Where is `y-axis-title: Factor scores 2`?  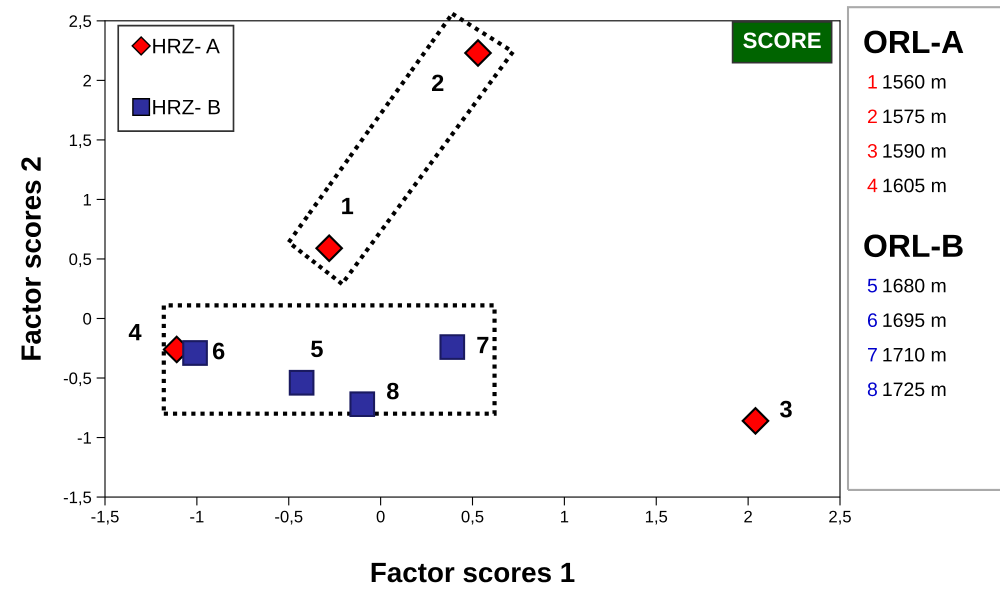 y-axis-title: Factor scores 2 is located at coordinates (31, 258).